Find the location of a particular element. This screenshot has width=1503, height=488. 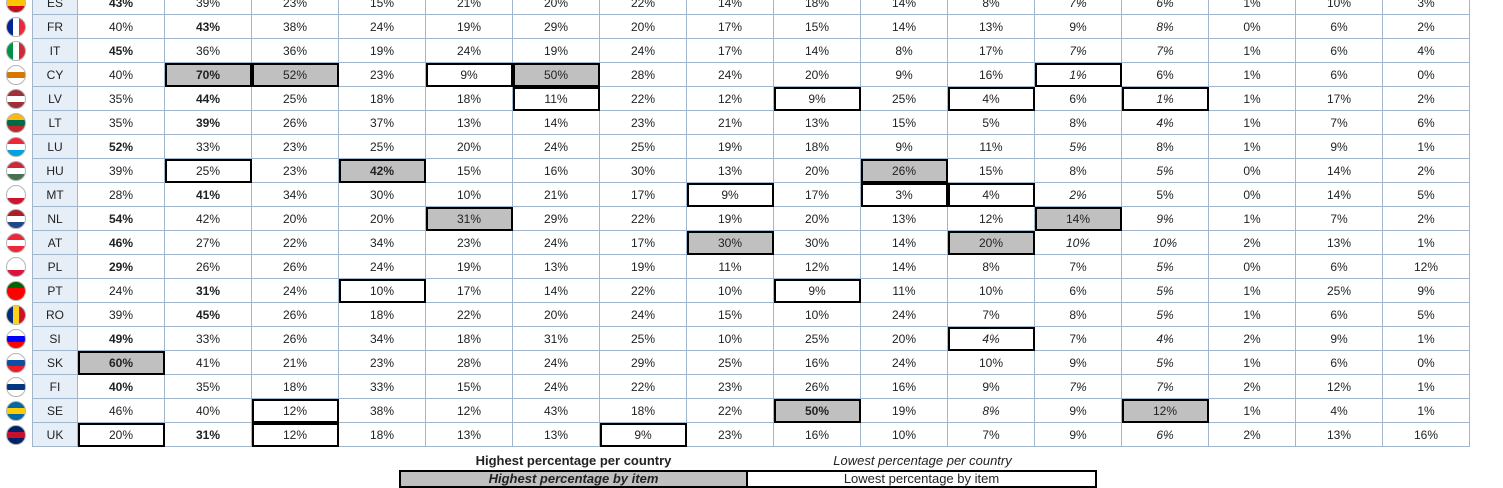

country-code: FR is located at coordinates (55, 26).